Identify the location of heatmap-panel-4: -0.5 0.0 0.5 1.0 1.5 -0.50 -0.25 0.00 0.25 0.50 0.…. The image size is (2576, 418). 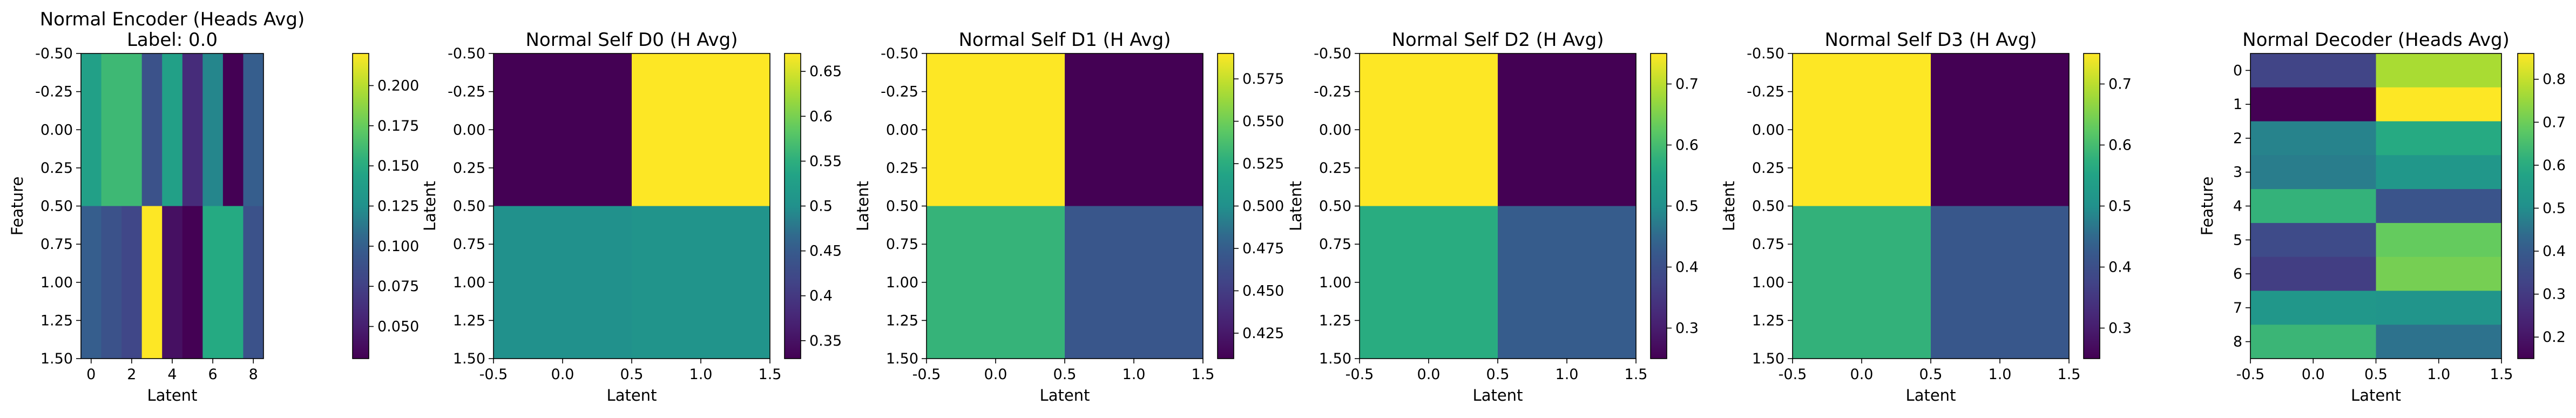
(1926, 216).